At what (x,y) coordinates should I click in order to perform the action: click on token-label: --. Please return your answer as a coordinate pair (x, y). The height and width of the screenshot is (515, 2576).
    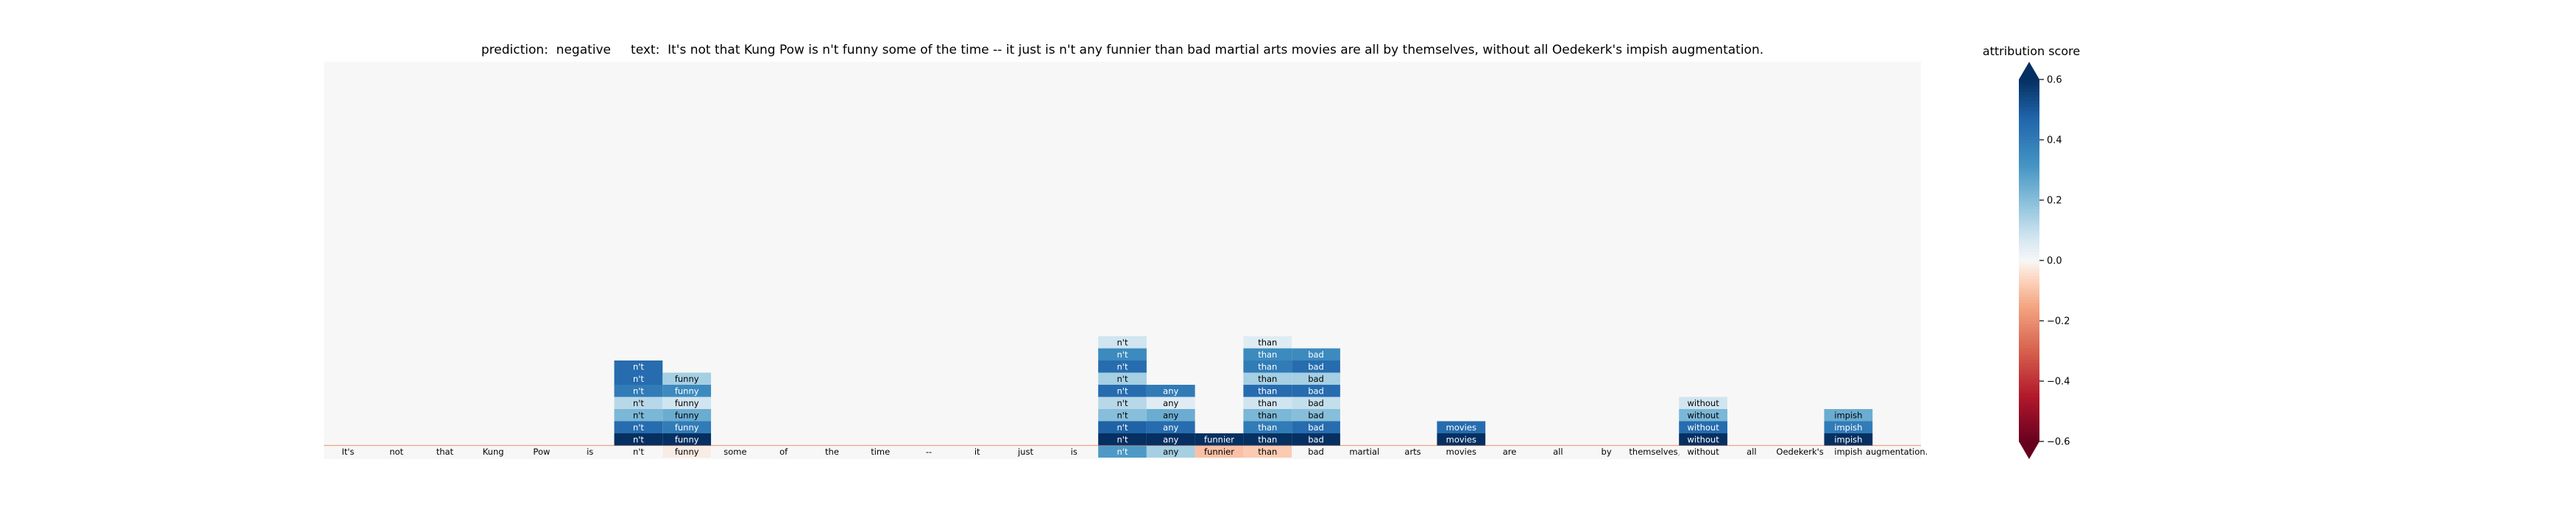
    Looking at the image, I should click on (929, 452).